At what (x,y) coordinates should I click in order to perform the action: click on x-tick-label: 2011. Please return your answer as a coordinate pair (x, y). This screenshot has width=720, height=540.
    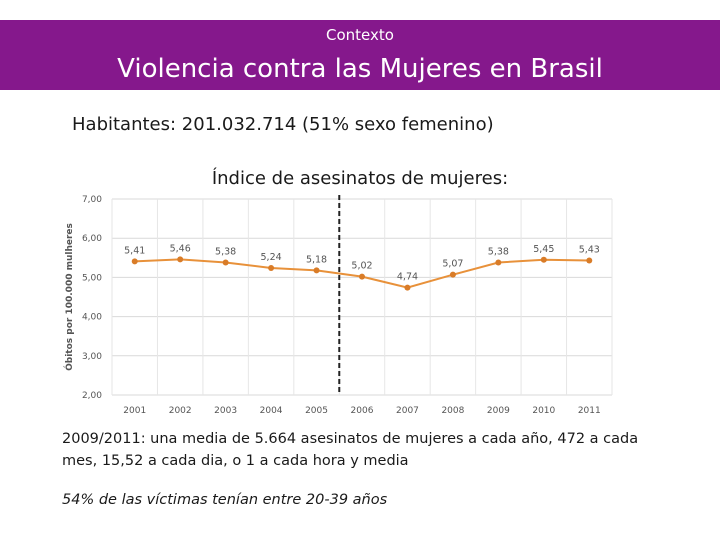
    Looking at the image, I should click on (589, 411).